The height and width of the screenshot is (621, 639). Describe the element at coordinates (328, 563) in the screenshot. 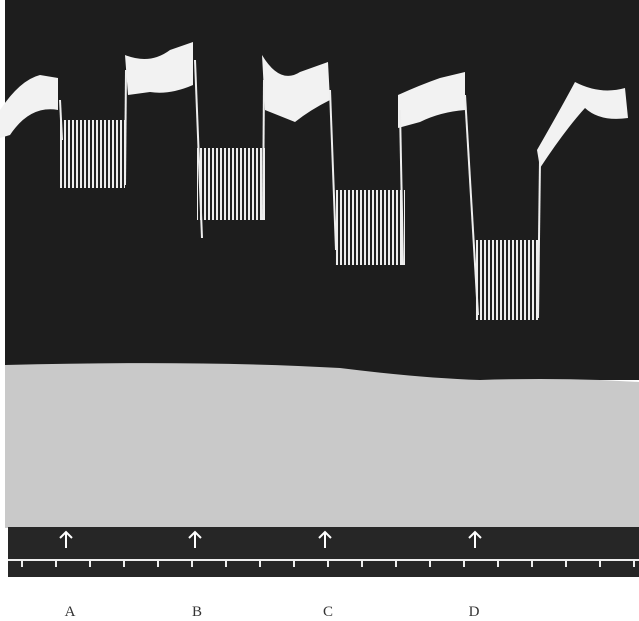

I see `time-ticks` at that location.